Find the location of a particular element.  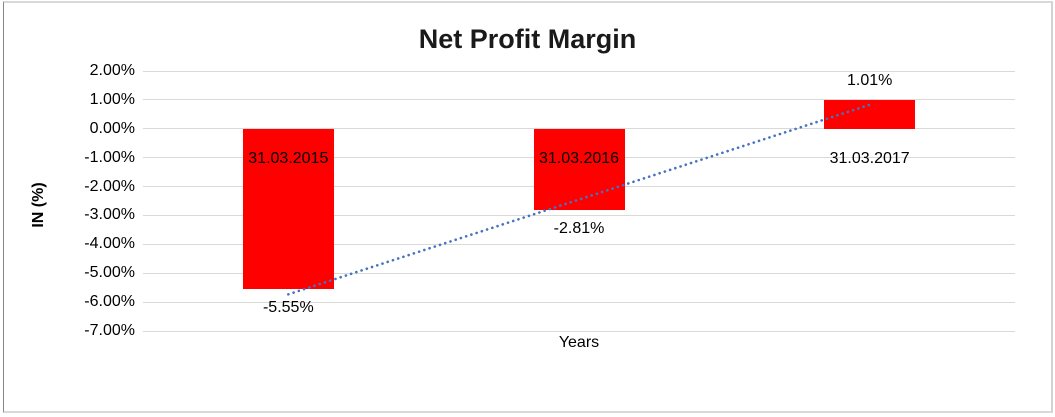

data-label: -5.55% is located at coordinates (288, 308).